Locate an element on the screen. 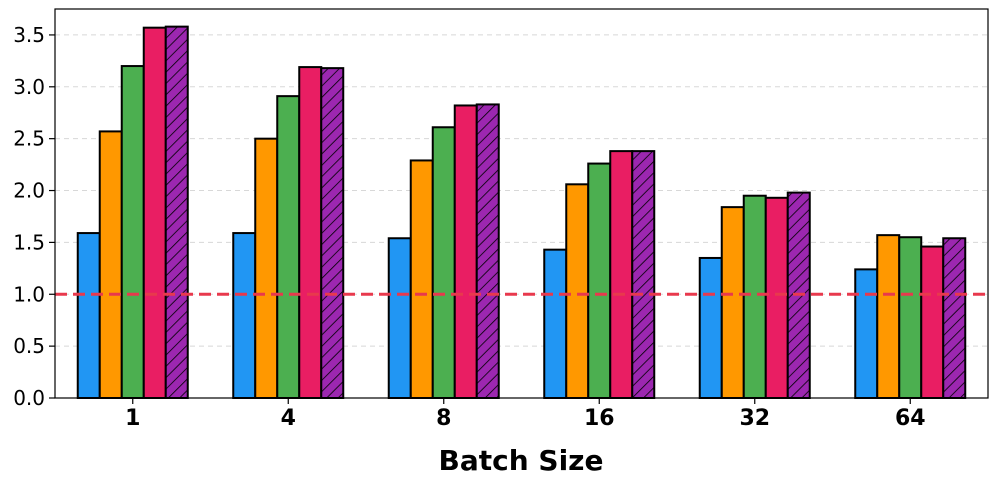 This screenshot has height=484, width=997. y-tick-label: 0.5 is located at coordinates (29, 346).